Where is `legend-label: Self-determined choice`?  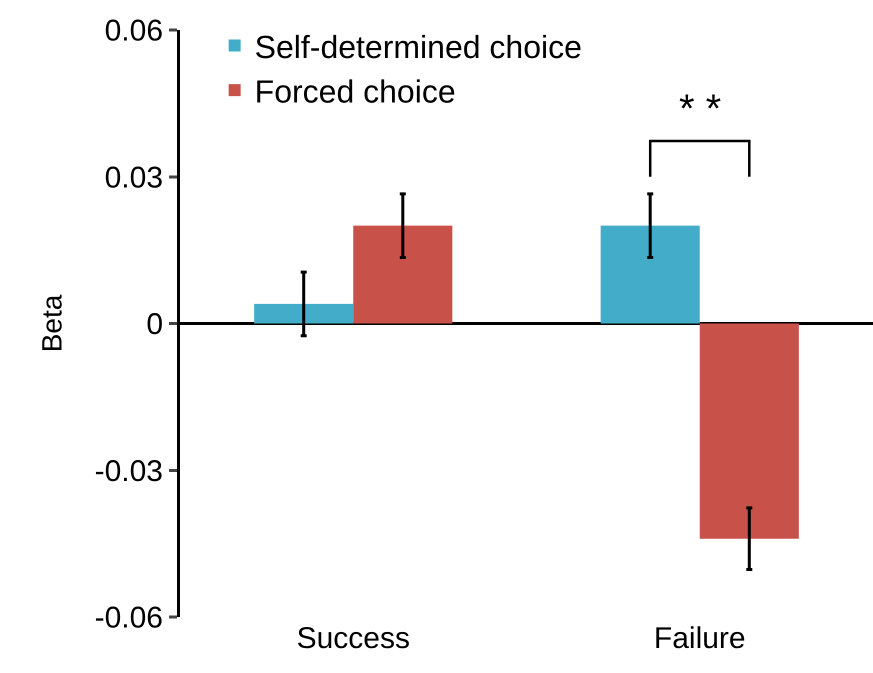 legend-label: Self-determined choice is located at coordinates (418, 47).